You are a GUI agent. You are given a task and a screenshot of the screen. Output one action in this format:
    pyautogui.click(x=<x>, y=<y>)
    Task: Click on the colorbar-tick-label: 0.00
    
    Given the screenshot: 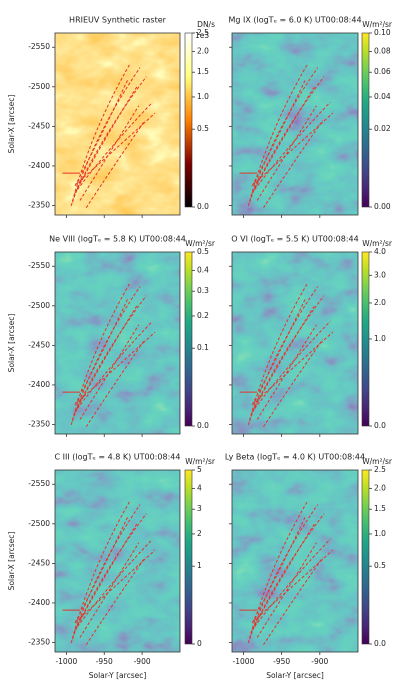 What is the action you would take?
    pyautogui.click(x=382, y=206)
    